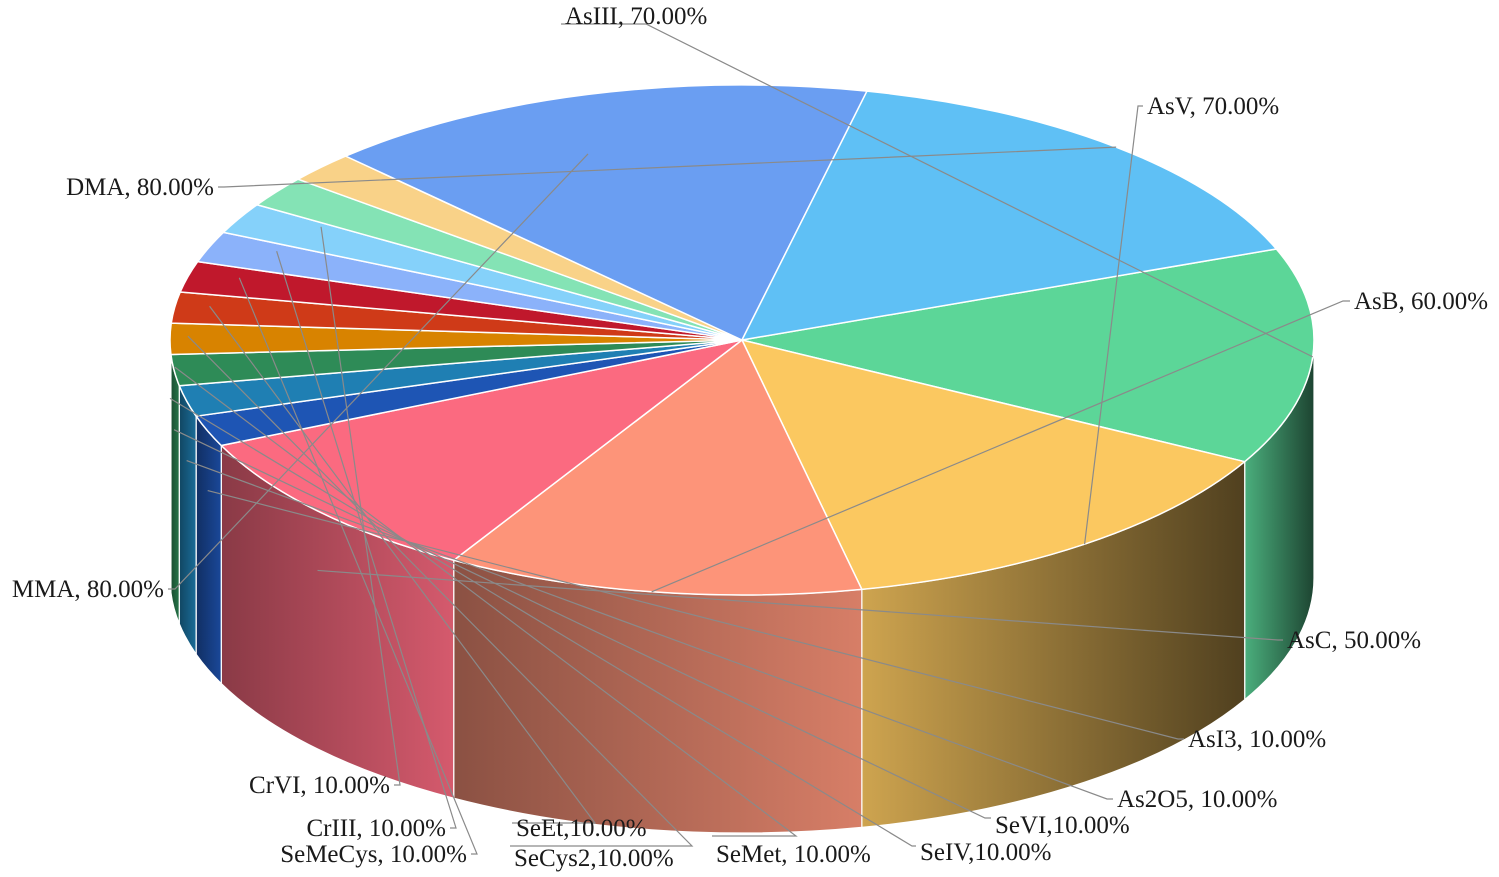 The width and height of the screenshot is (1499, 877). What do you see at coordinates (594, 858) in the screenshot?
I see `data-label-secys2: SeCys2,10.00%` at bounding box center [594, 858].